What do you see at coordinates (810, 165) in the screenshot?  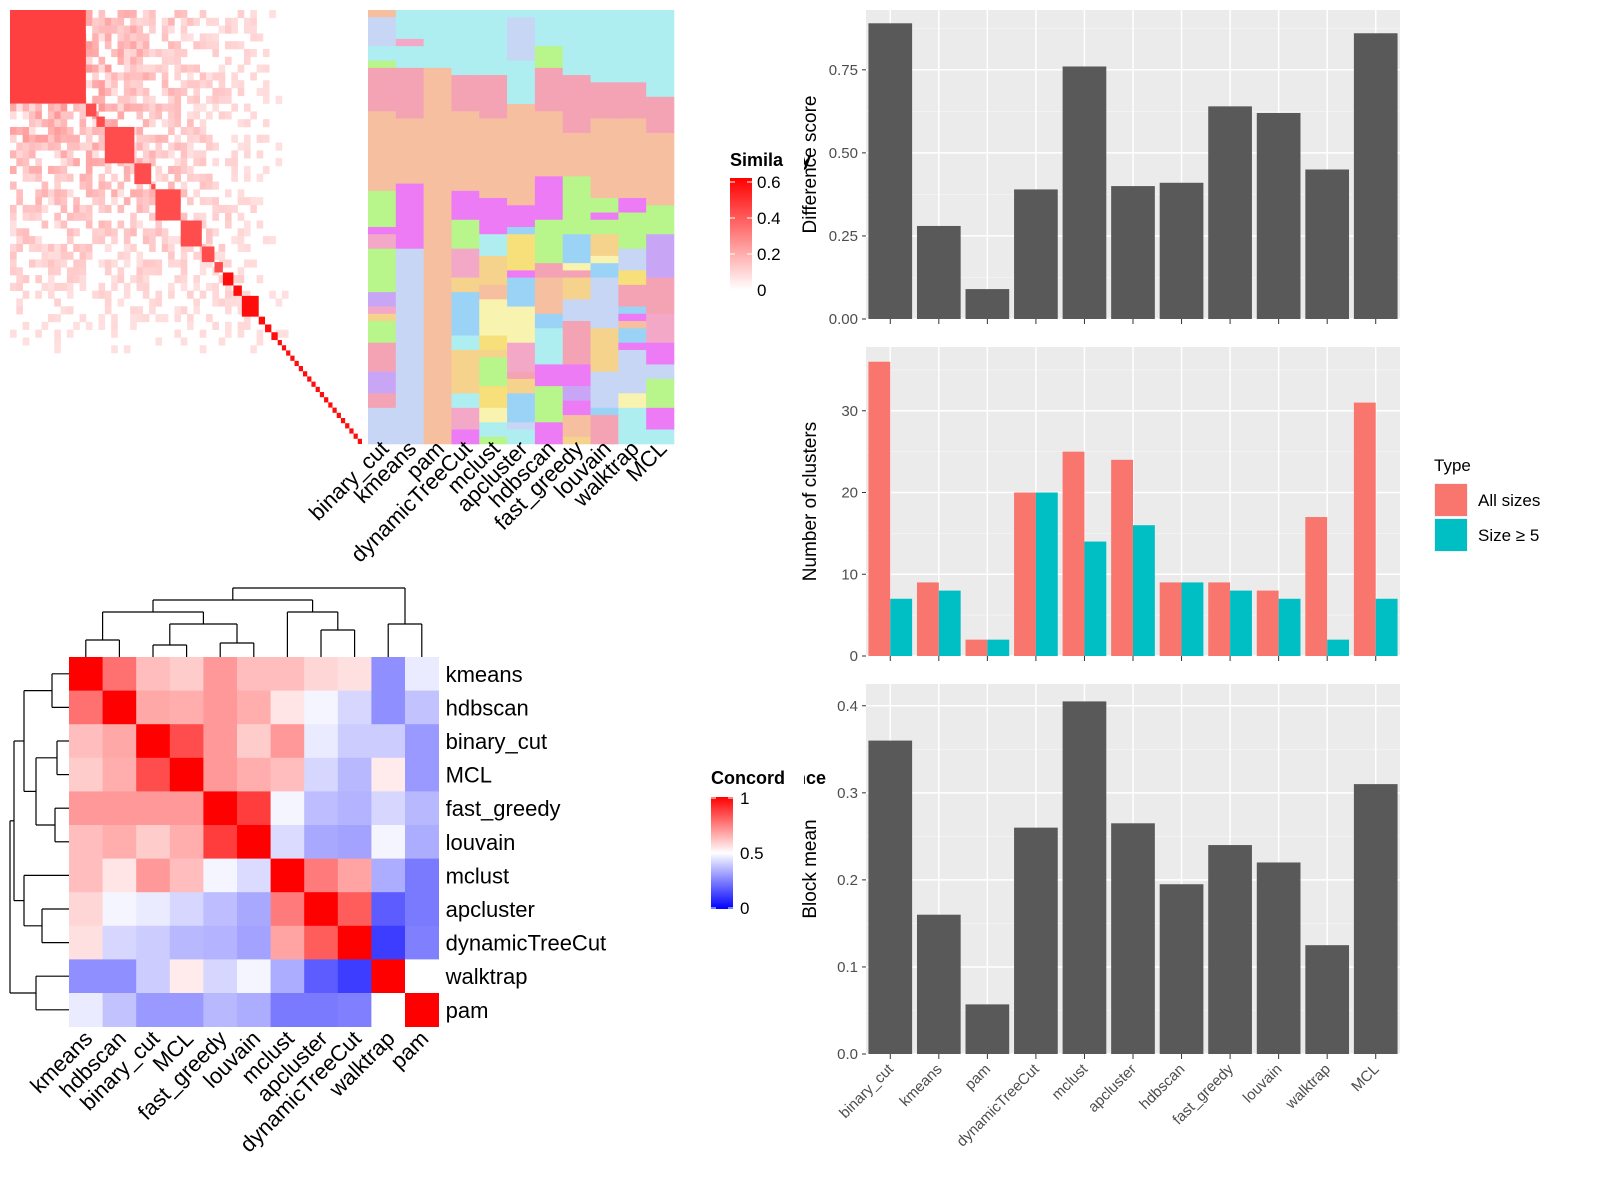 I see `y-axis-title: Difference score` at bounding box center [810, 165].